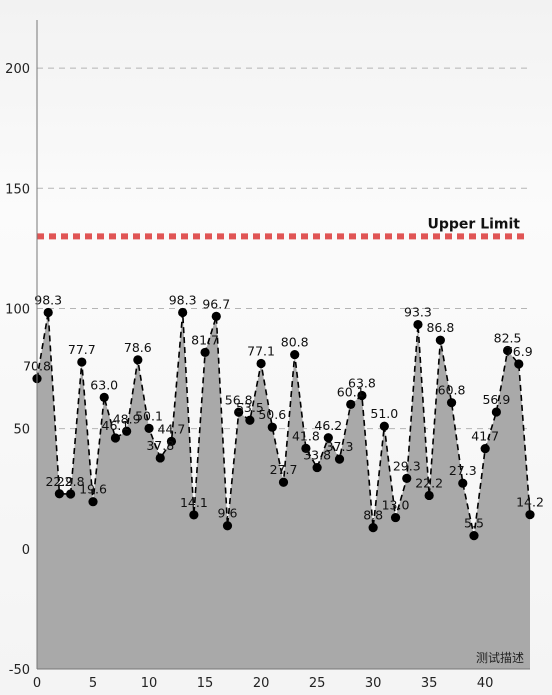 The height and width of the screenshot is (695, 552). Describe the element at coordinates (17, 189) in the screenshot. I see `y-tick-label: 150` at that location.